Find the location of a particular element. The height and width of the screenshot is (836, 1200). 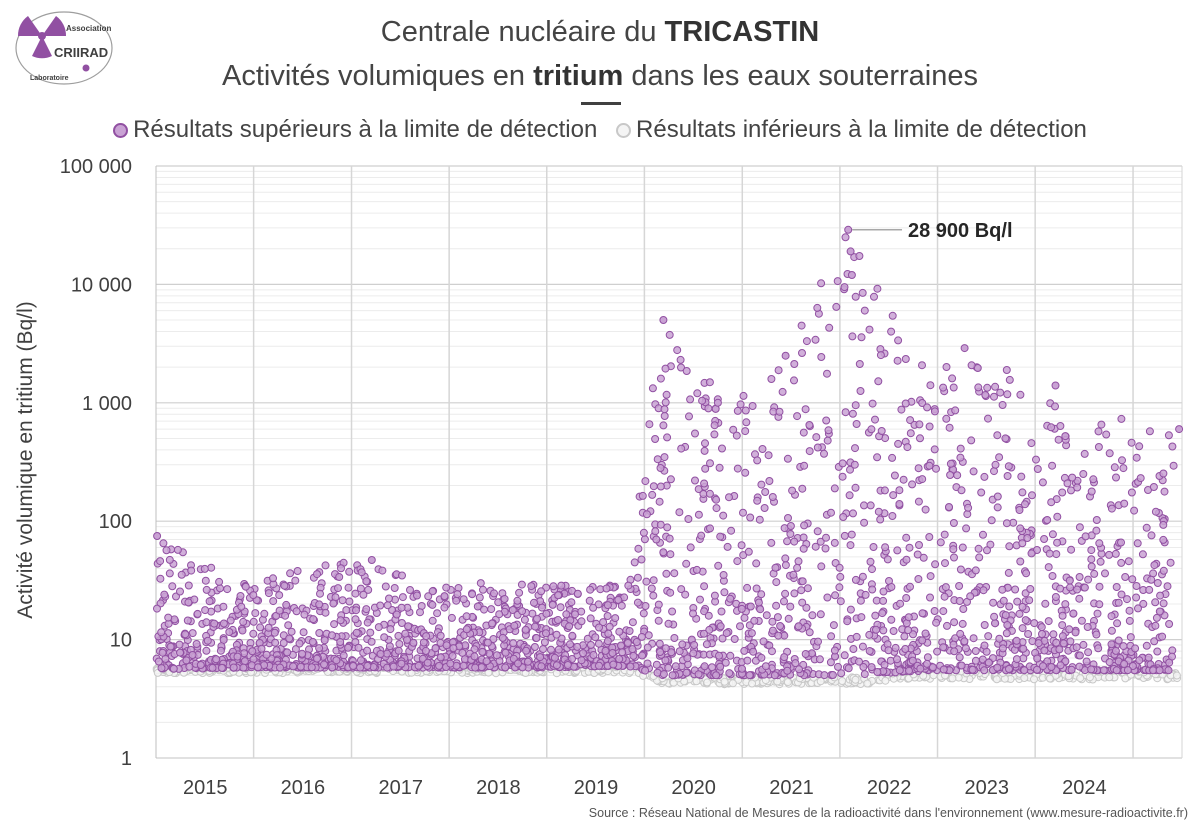

logo-name-box is located at coordinates (76, 52).